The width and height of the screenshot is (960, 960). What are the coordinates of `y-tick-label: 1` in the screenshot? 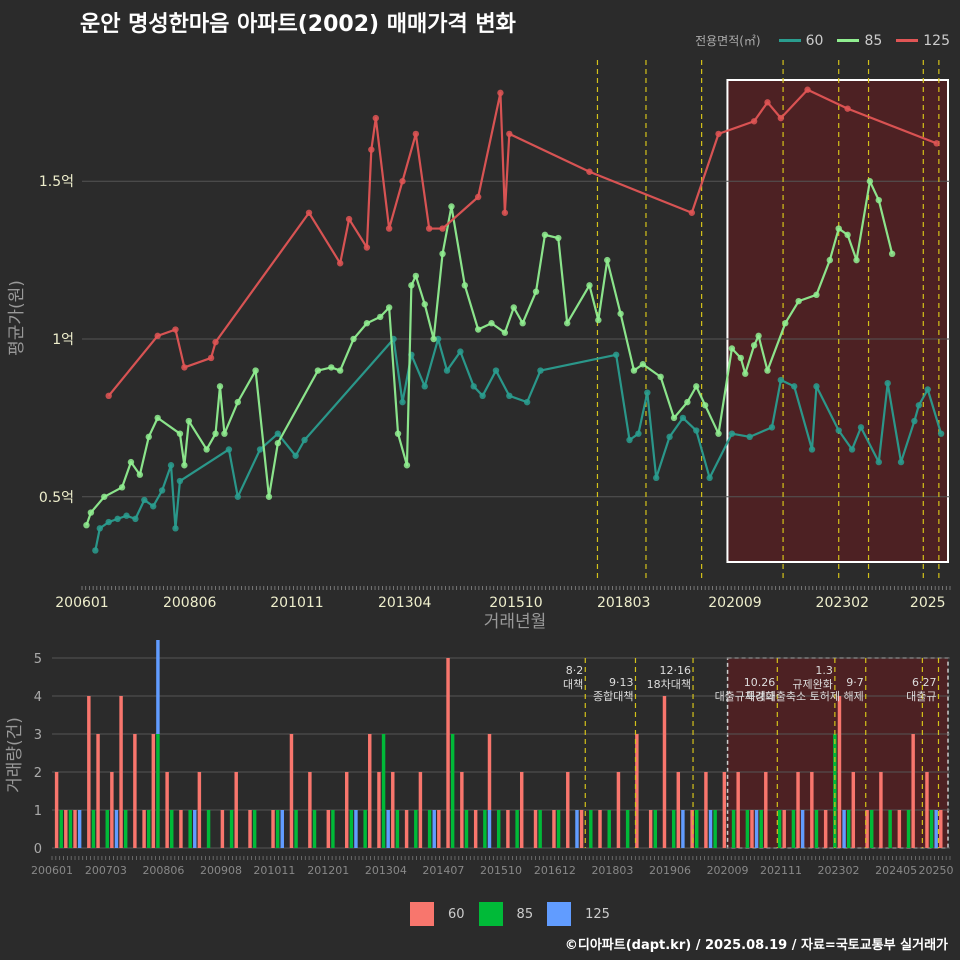 It's located at (38, 811).